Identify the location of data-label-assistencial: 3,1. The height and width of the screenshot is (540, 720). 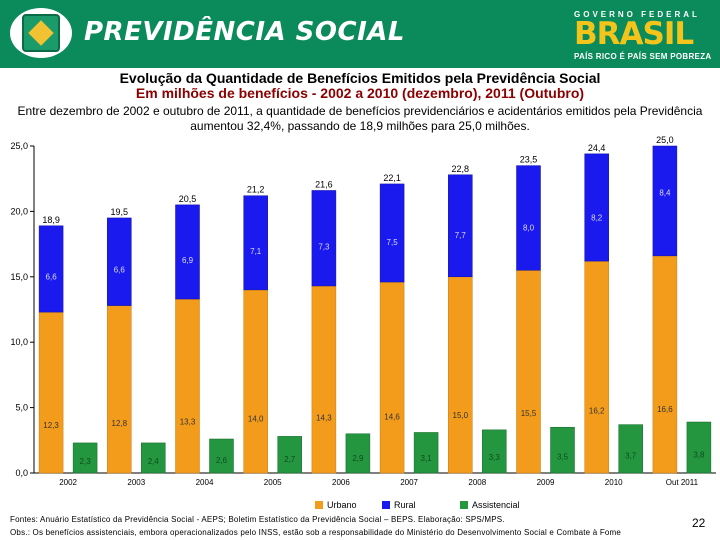
(427, 458).